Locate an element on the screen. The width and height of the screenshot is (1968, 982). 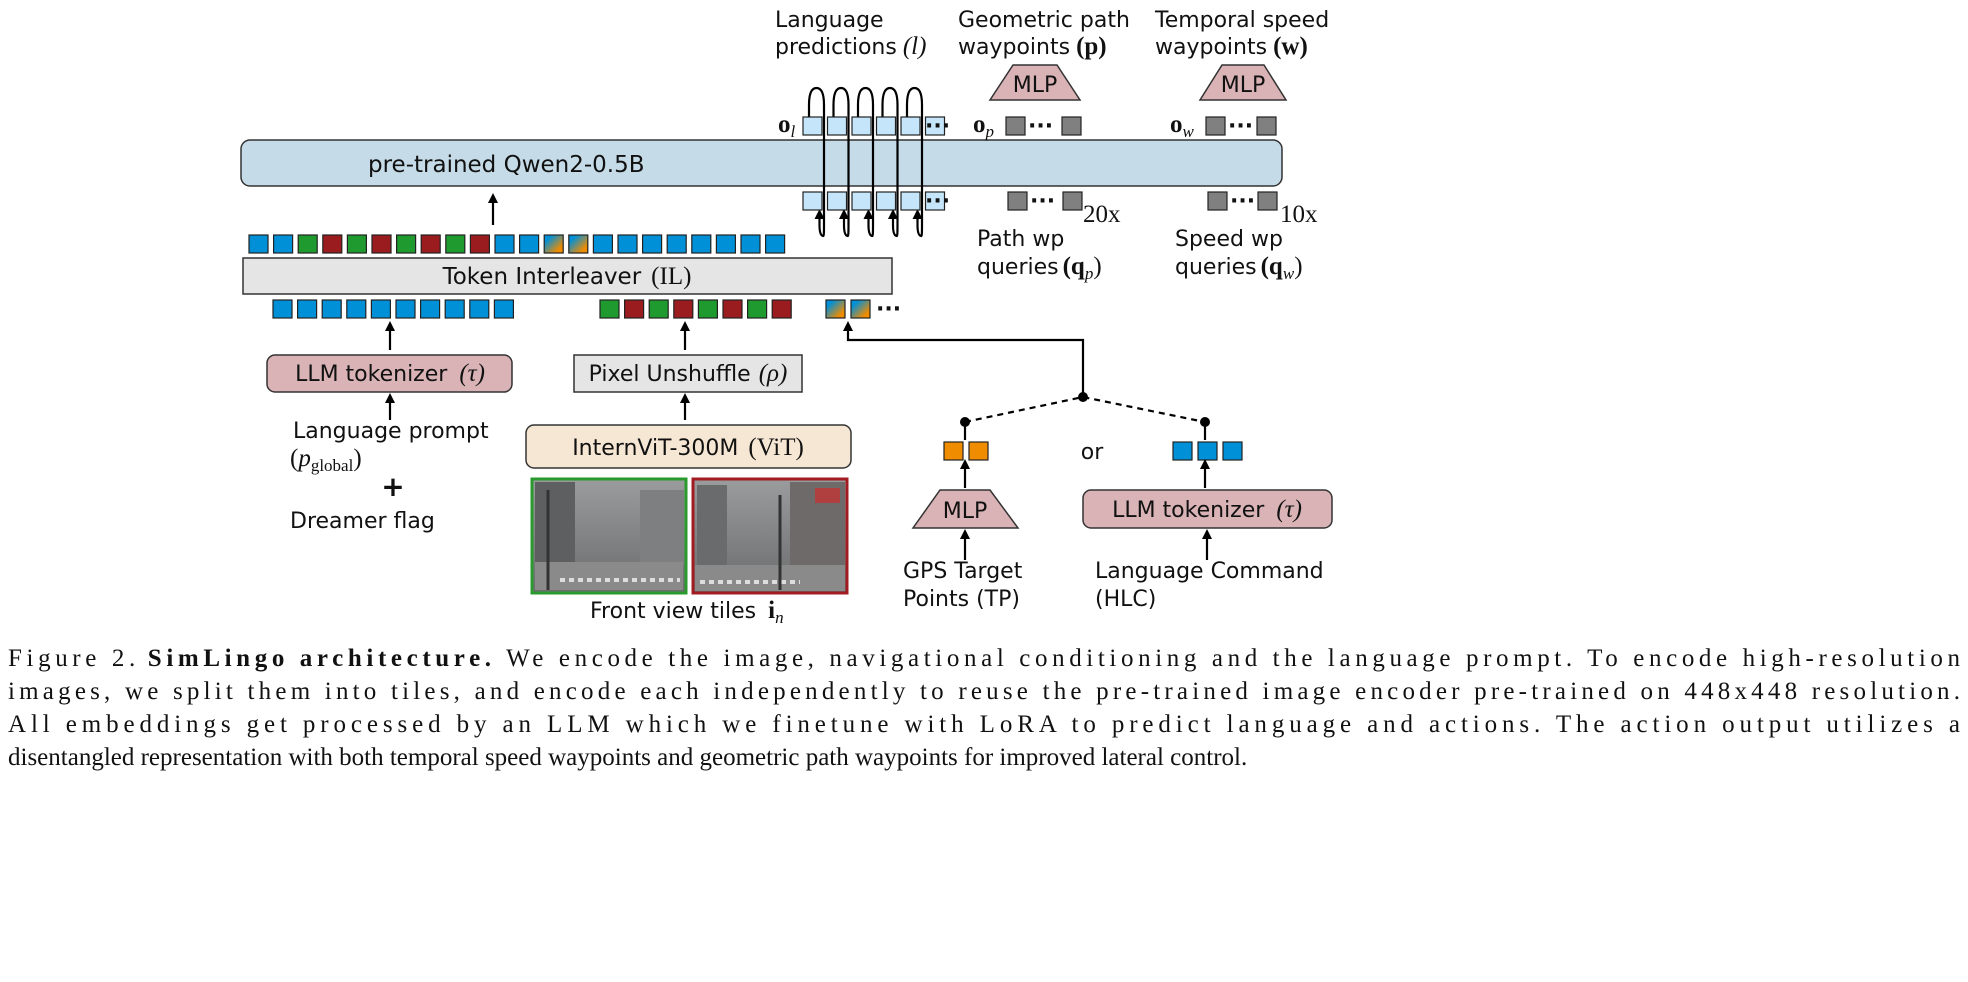
speed-mlp-label: MLP is located at coordinates (1243, 85).